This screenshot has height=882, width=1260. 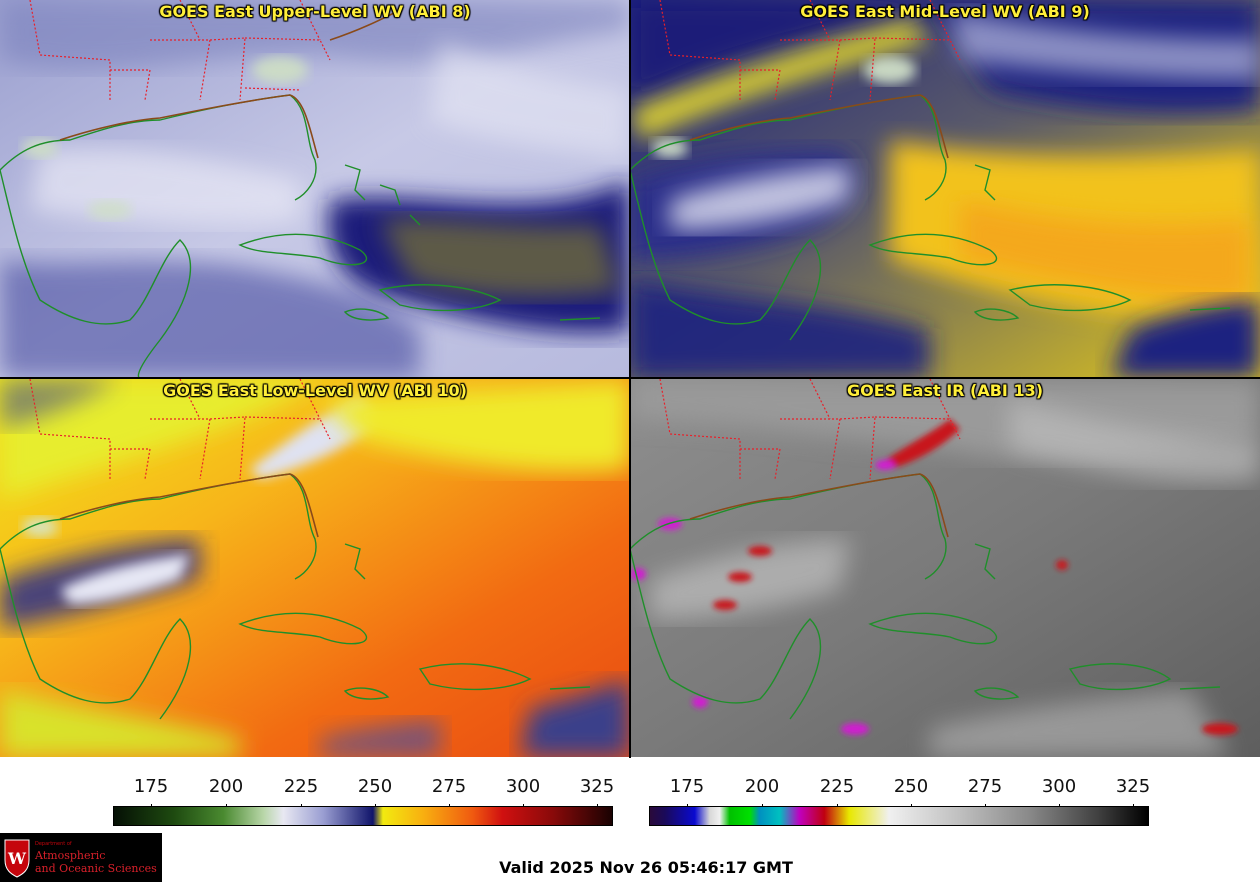 What do you see at coordinates (53, 844) in the screenshot?
I see `logo-department: Department of` at bounding box center [53, 844].